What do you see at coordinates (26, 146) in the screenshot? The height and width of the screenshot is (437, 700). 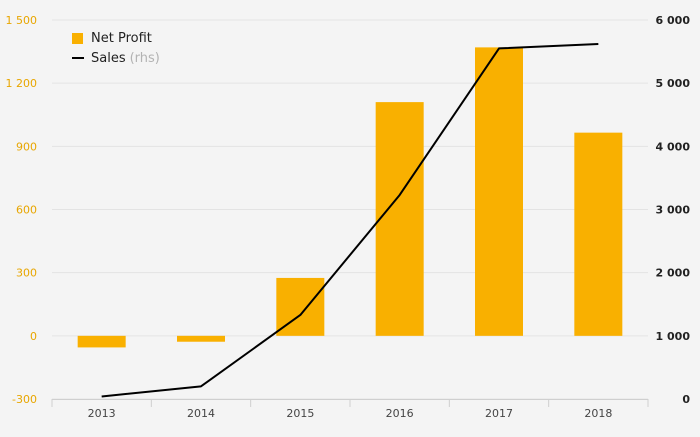 I see `left-axis-tick-label: 900` at bounding box center [26, 146].